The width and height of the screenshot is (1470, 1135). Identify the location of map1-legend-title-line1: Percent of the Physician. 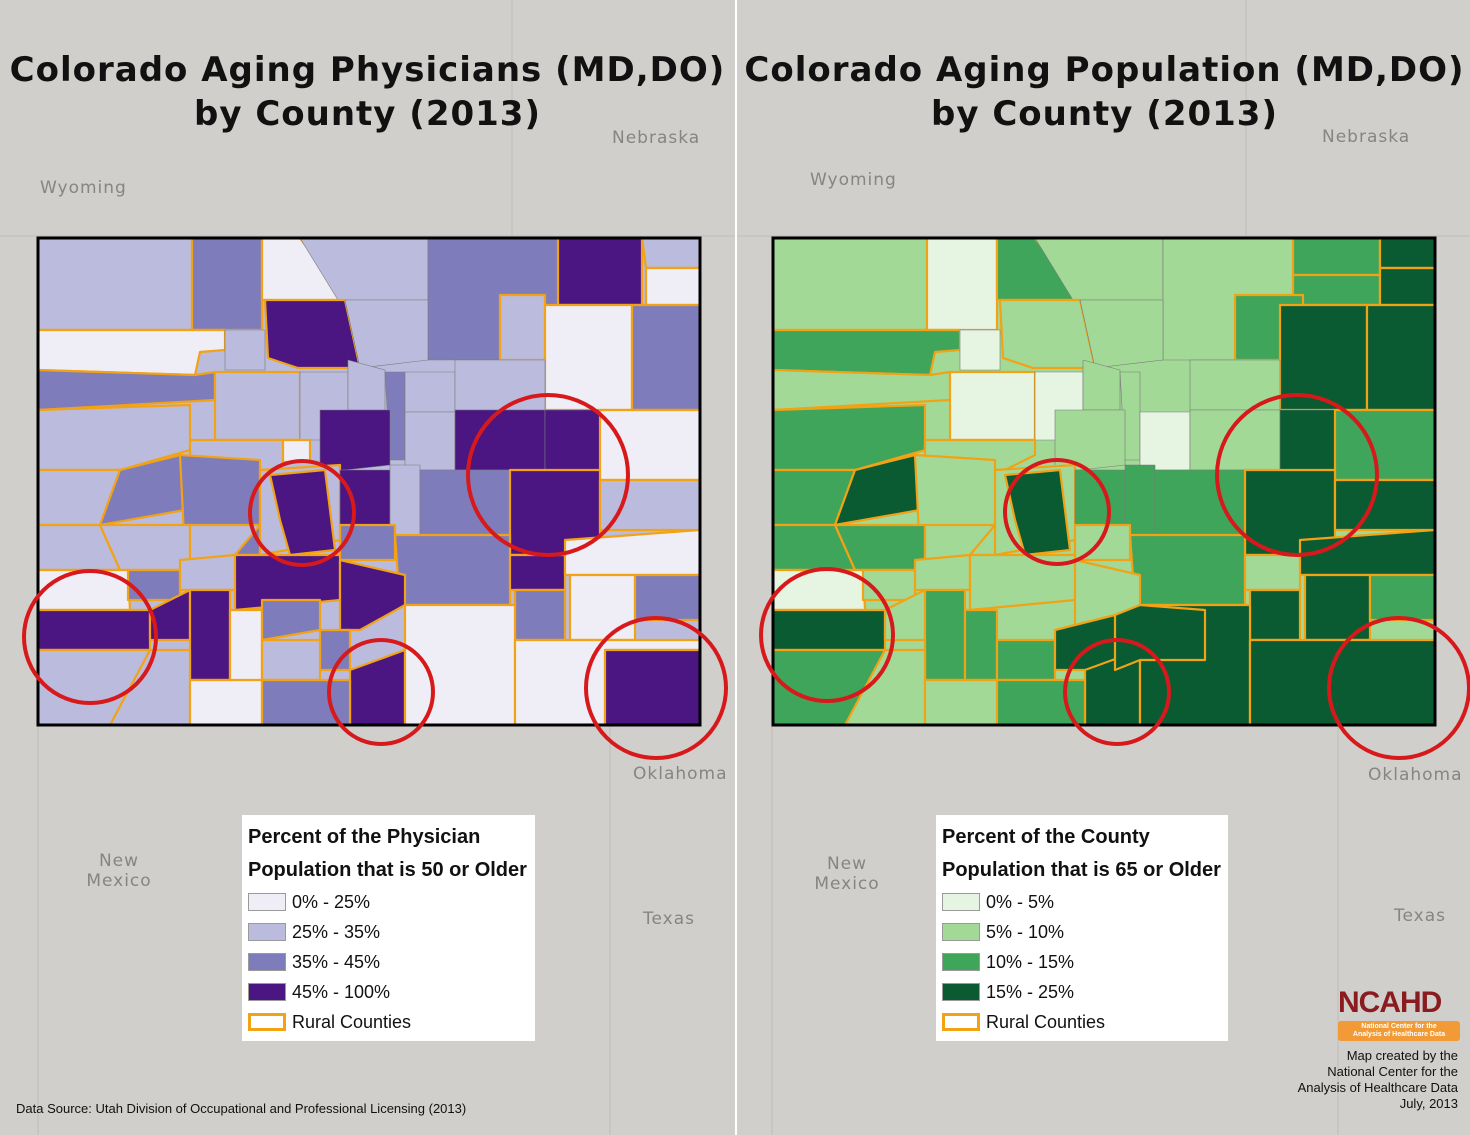
(364, 837).